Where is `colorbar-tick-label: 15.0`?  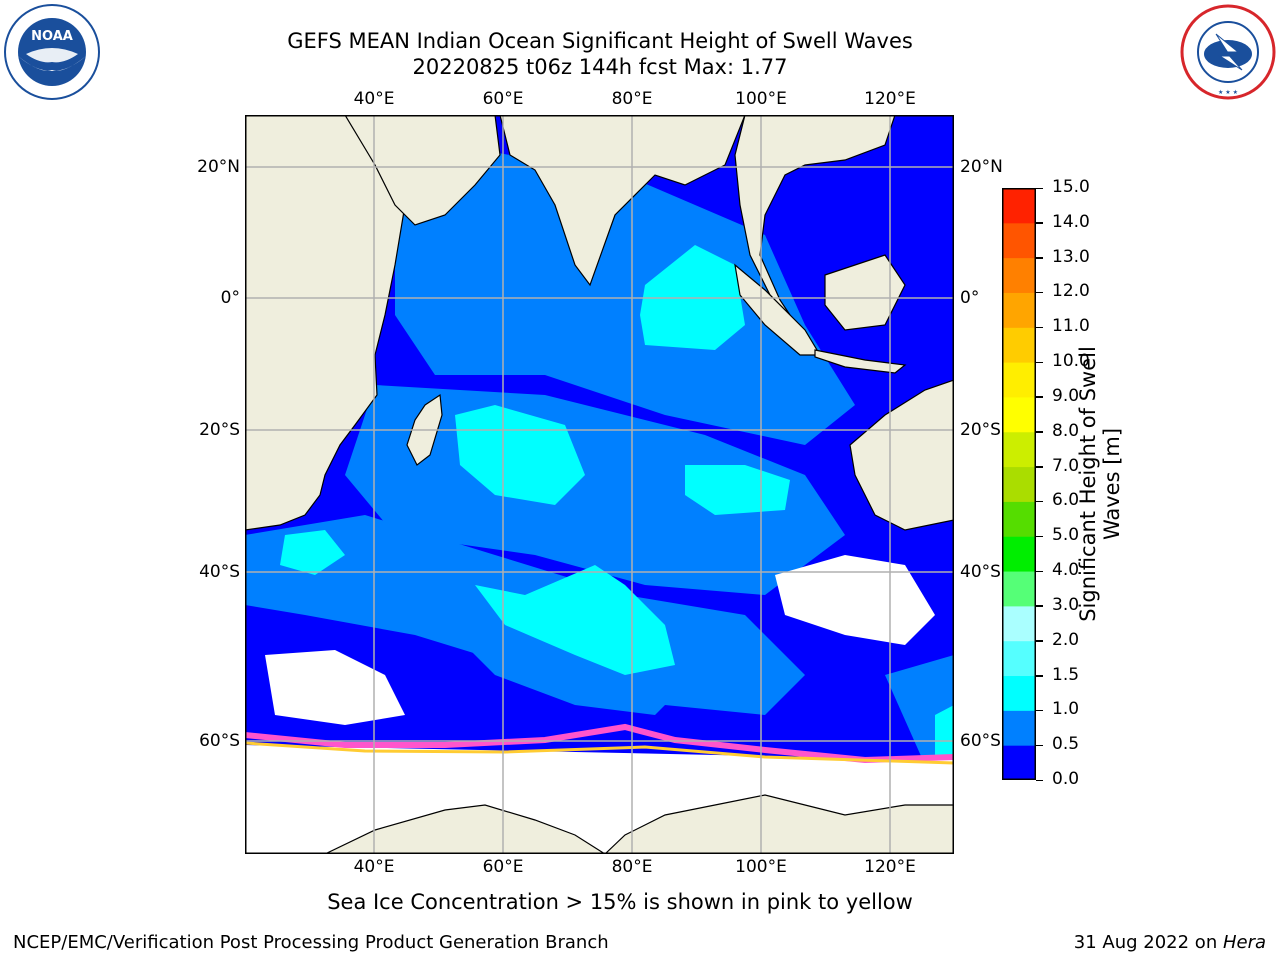
colorbar-tick-label: 15.0 is located at coordinates (1071, 187).